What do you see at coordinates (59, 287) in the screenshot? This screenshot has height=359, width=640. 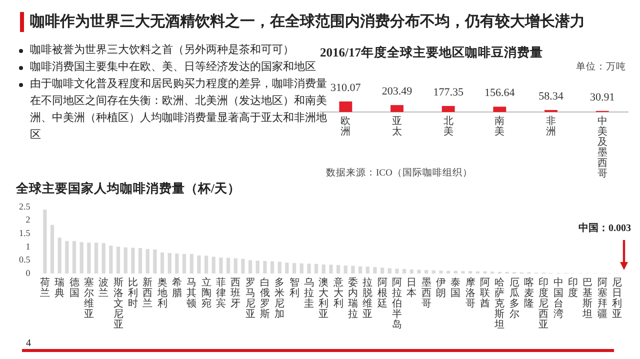 I see `x-tick-label: 瑞典` at bounding box center [59, 287].